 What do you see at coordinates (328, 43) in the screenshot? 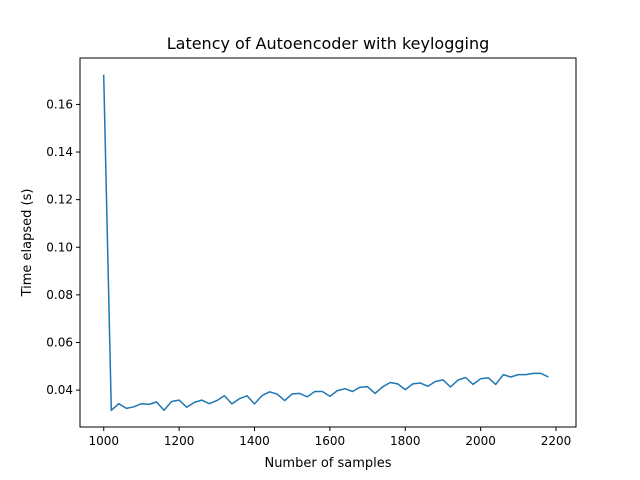
I see `chart-title: Latency of Autoencoder with keylogging` at bounding box center [328, 43].